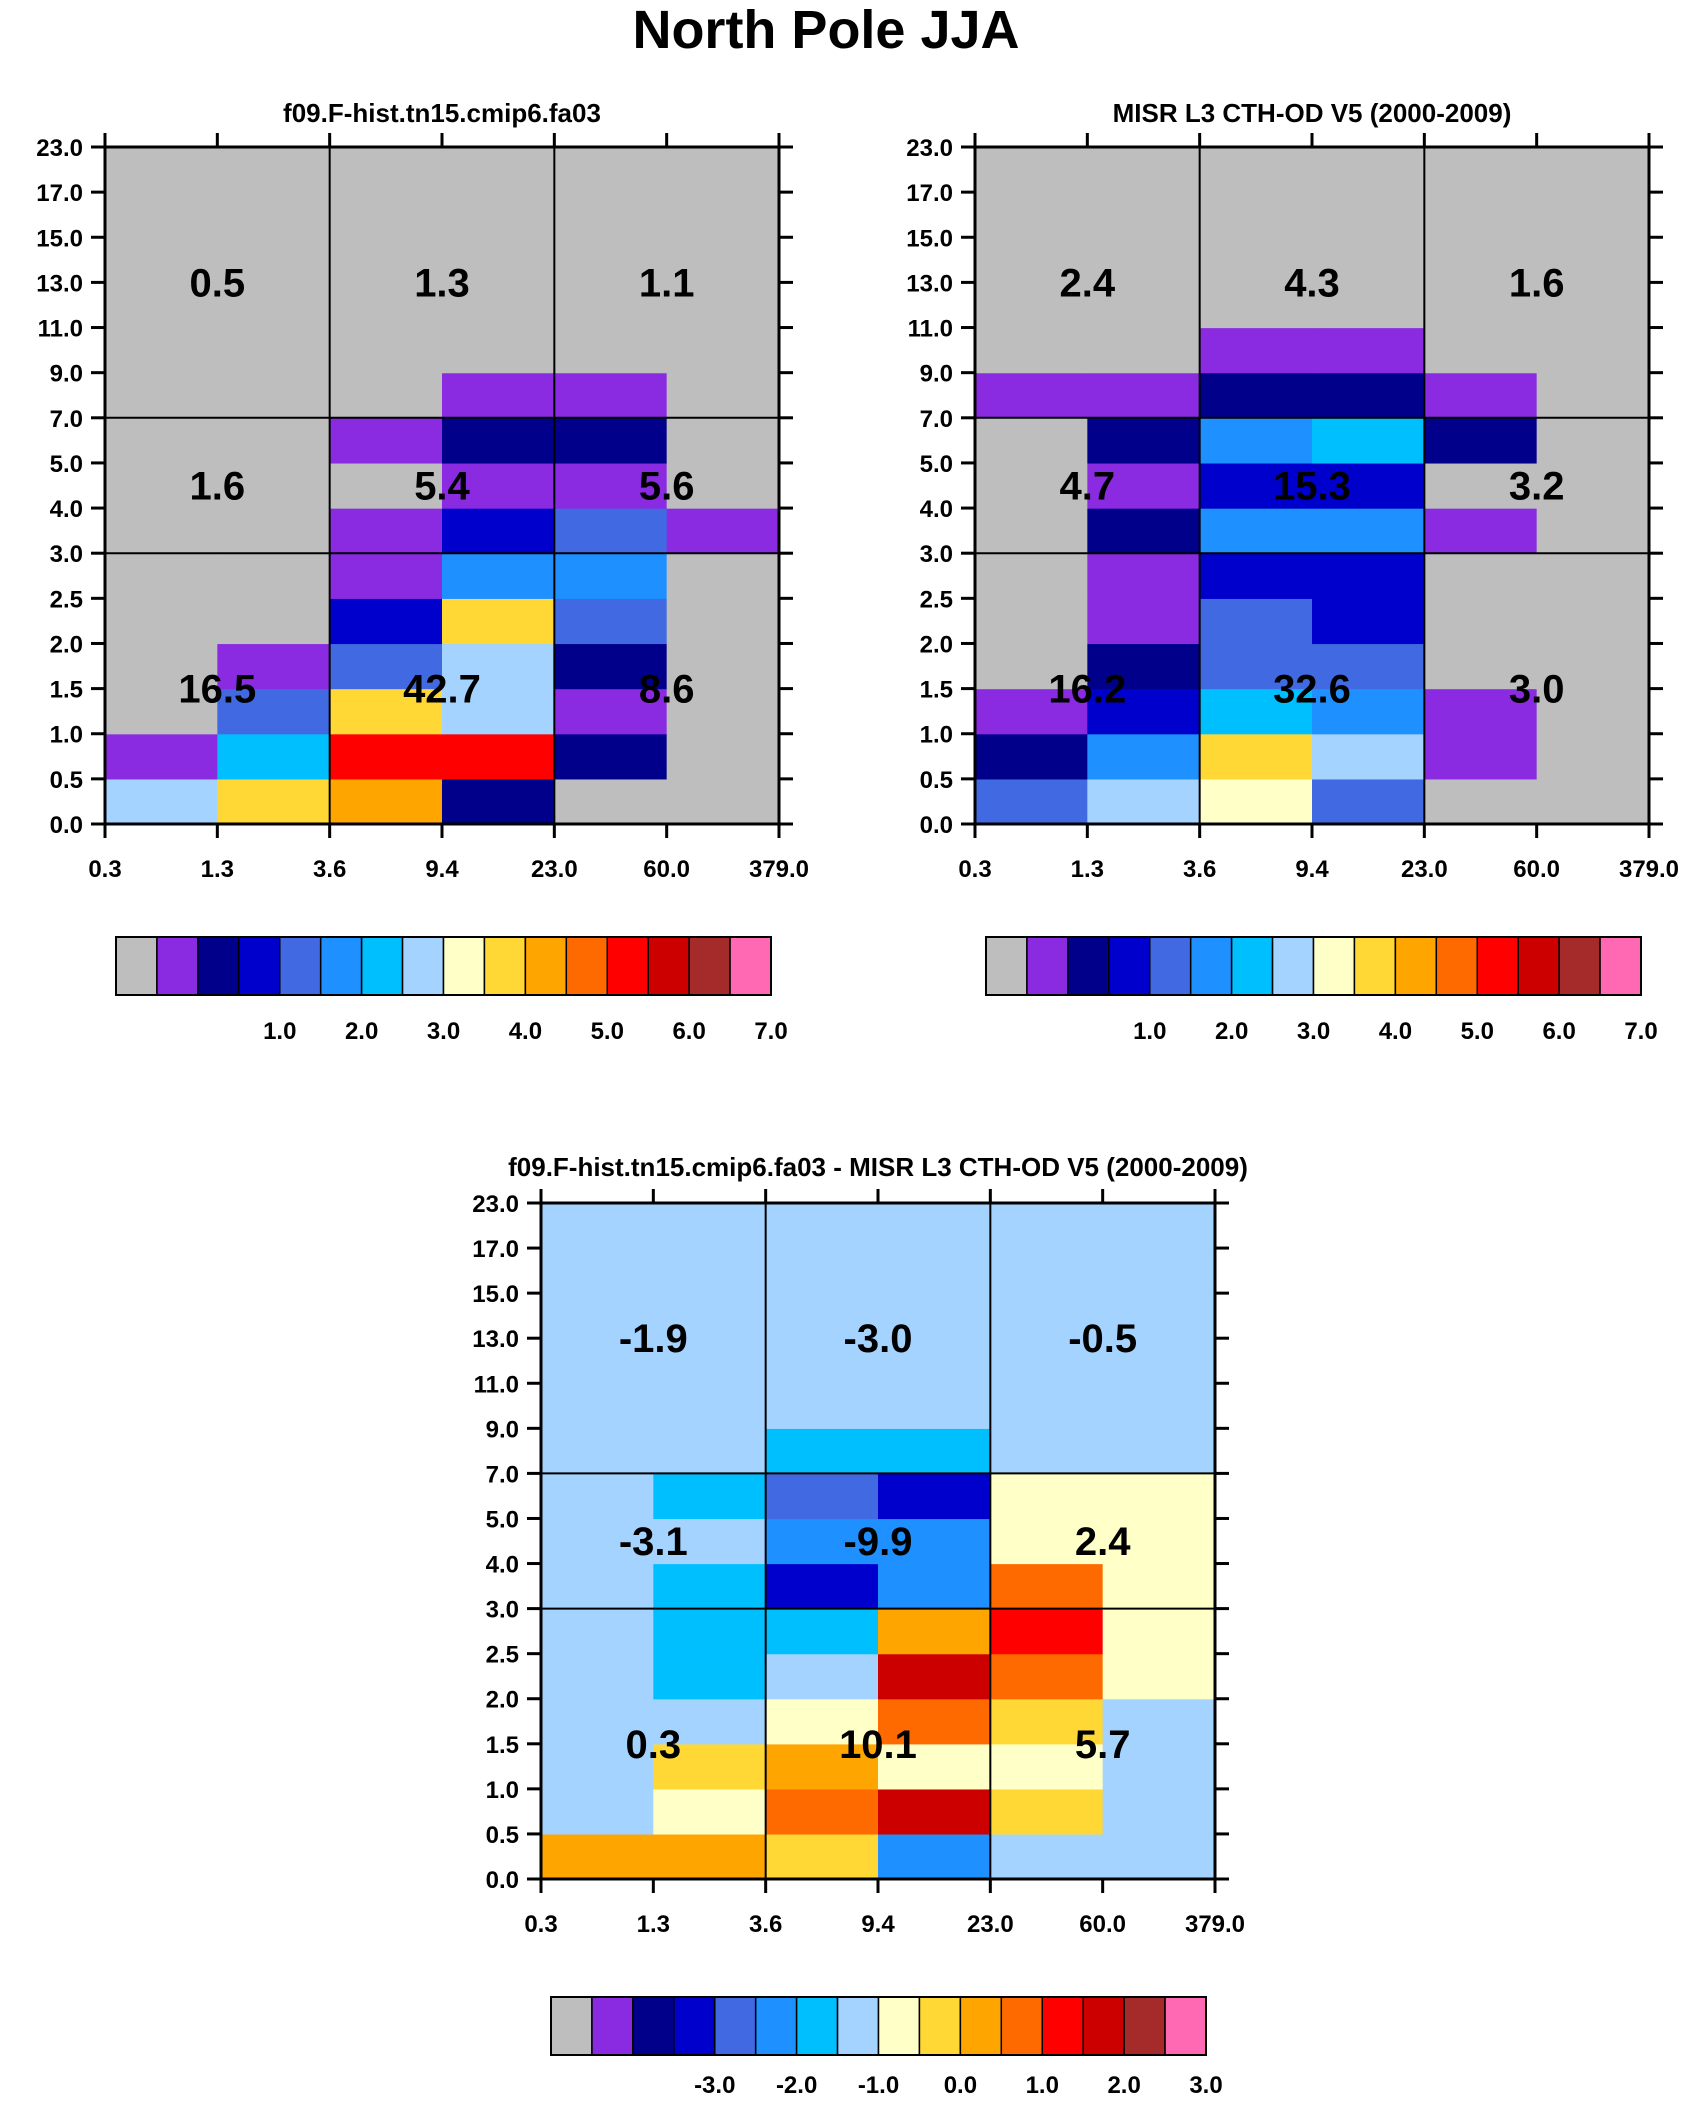 This screenshot has height=2103, width=1696. I want to click on chart-title: MISR L3 CTH-OD V5 (2000-2009), so click(1312, 113).